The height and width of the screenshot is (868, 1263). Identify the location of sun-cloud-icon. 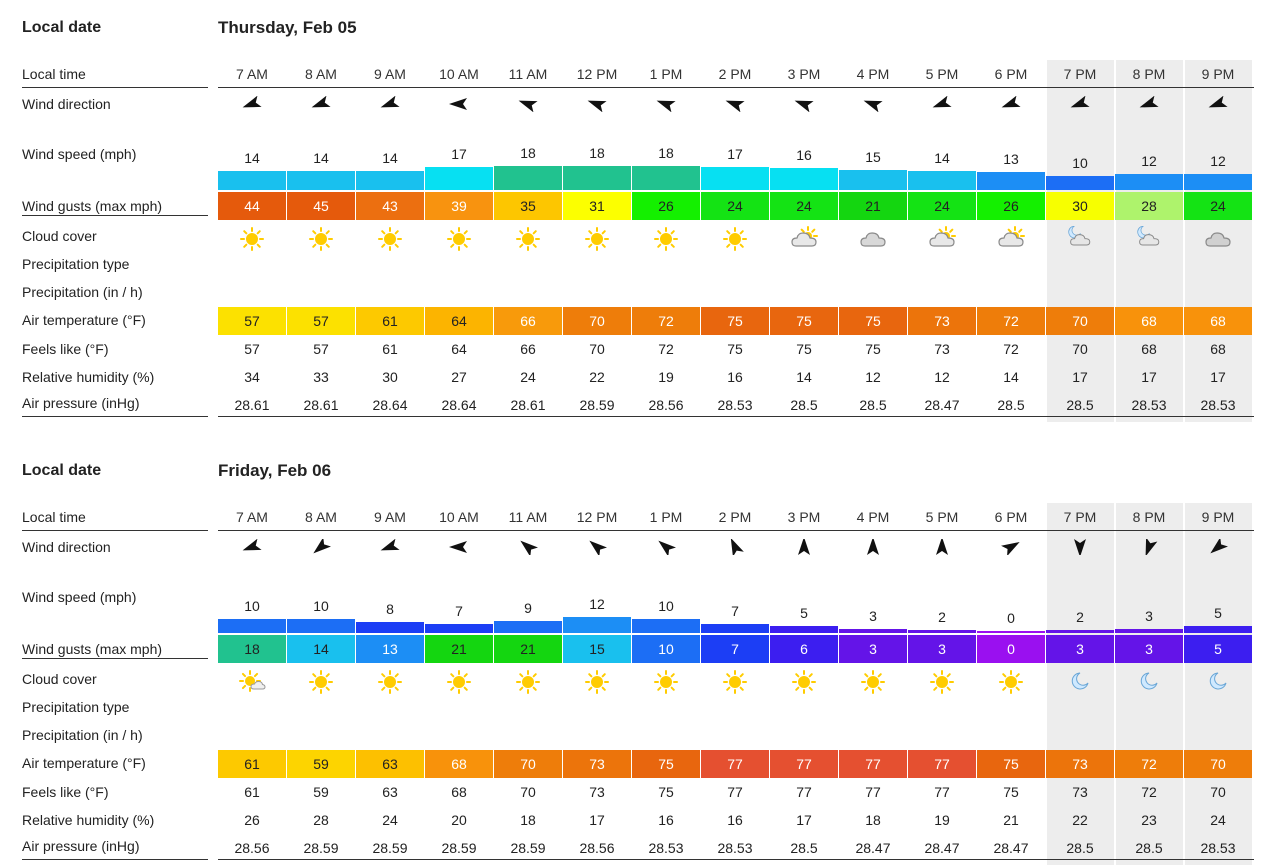
(804, 239).